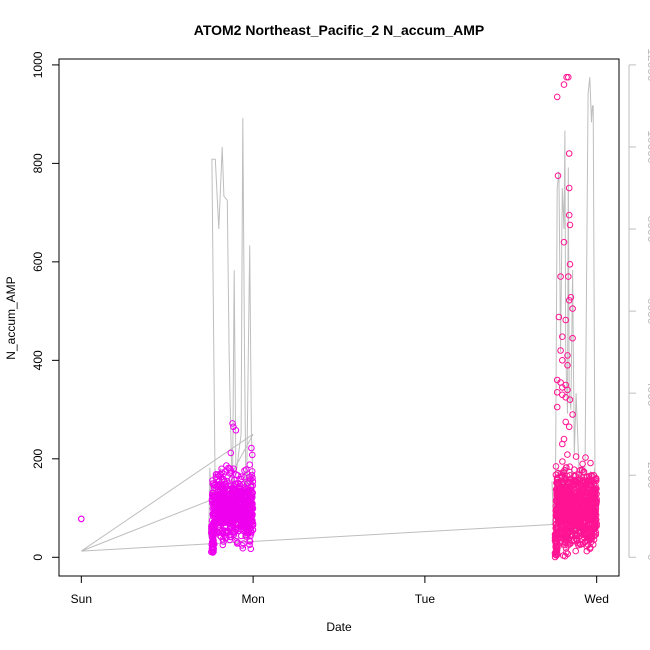 The image size is (650, 650). What do you see at coordinates (38, 163) in the screenshot?
I see `y-tick-label: 800` at bounding box center [38, 163].